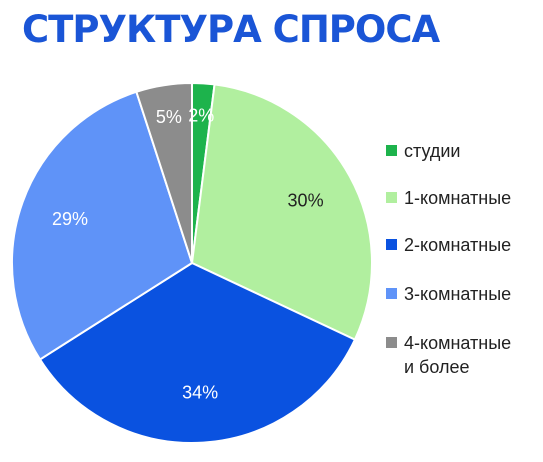  I want to click on pie-slice-4-комнатные-и-более, so click(164, 172).